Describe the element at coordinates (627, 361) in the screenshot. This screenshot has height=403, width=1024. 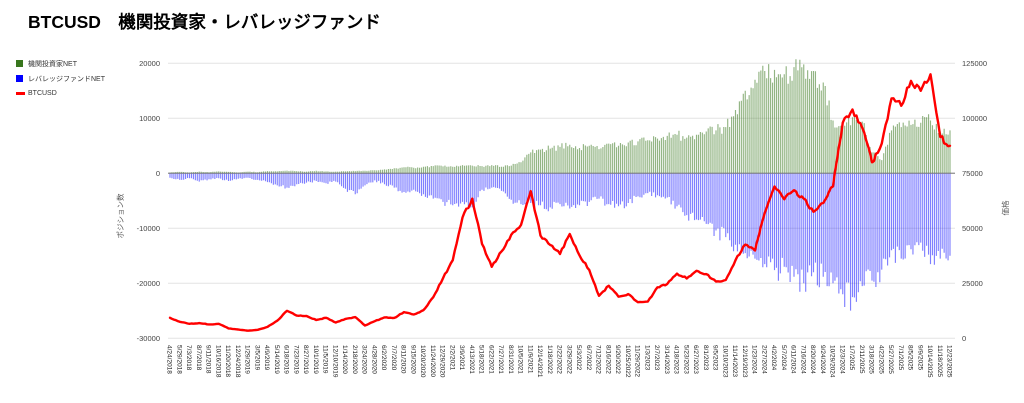
I see `svg-text: 10/25/2022` at that location.